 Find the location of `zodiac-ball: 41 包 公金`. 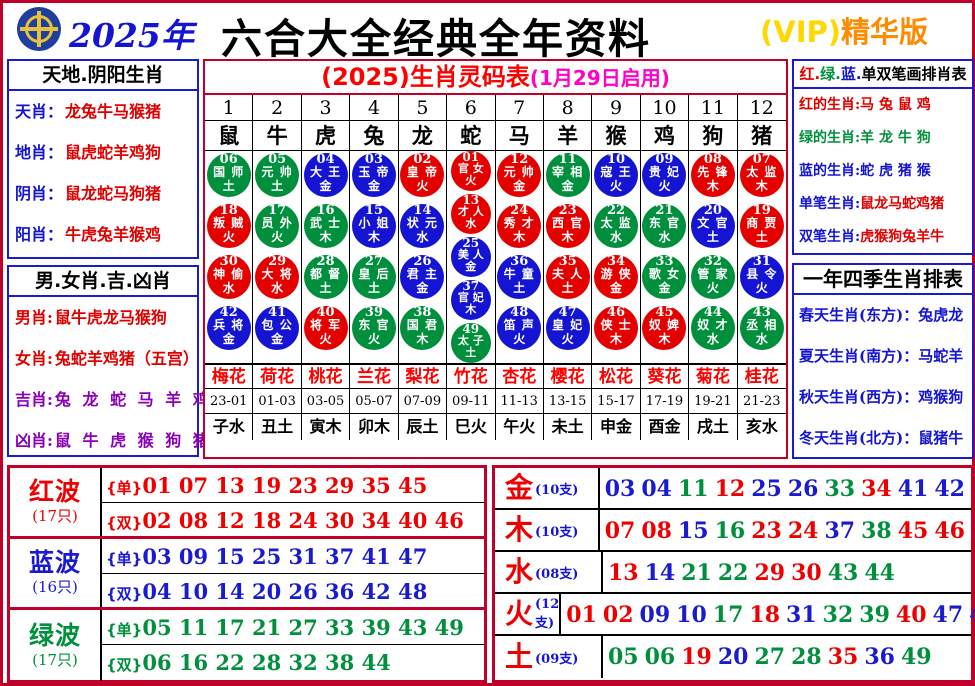

zodiac-ball: 41 包 公金 is located at coordinates (277, 328).